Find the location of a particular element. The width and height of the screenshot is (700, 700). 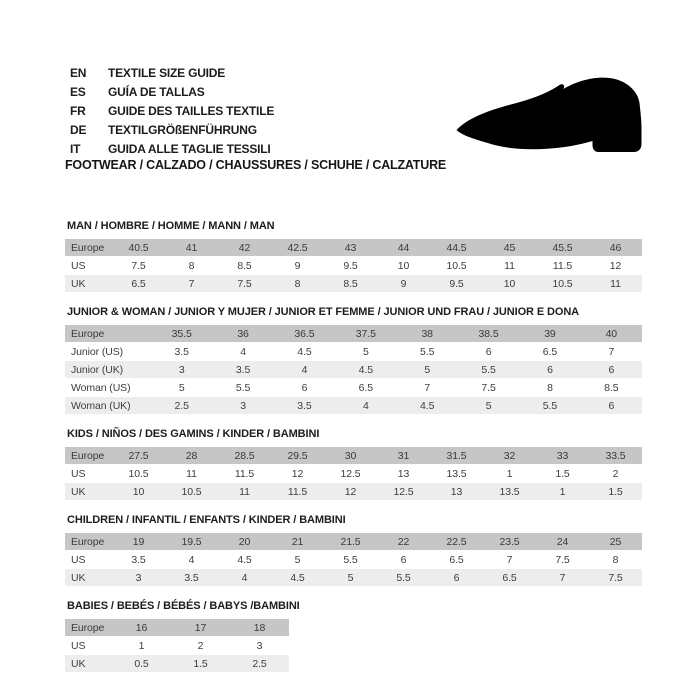

size-cell: 42.5 is located at coordinates (297, 248).